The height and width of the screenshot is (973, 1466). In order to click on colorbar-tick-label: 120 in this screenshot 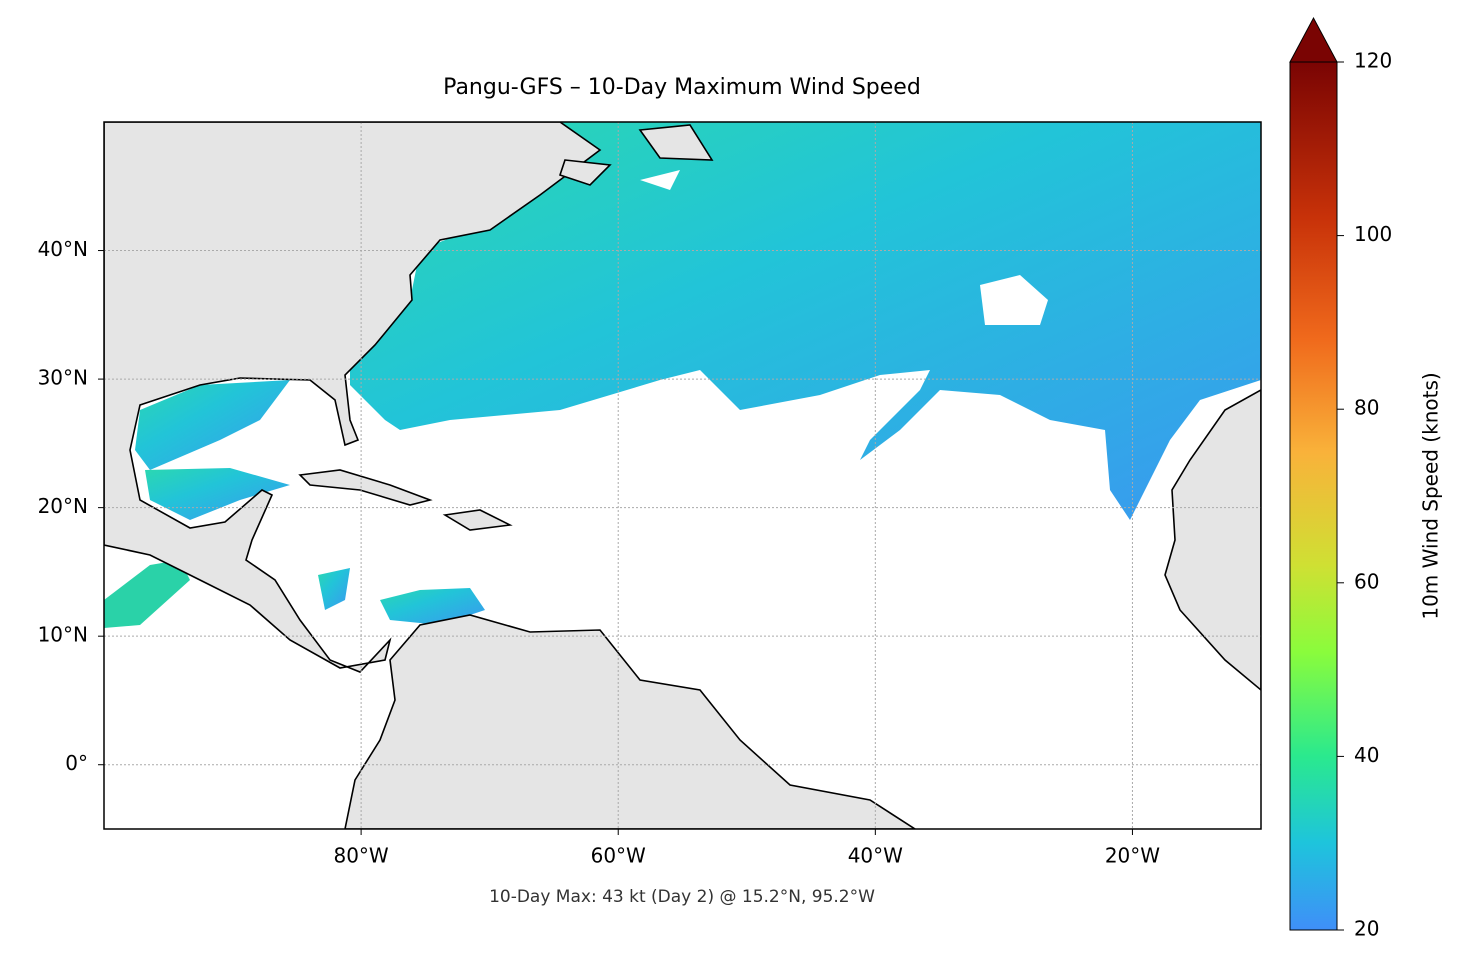, I will do `click(1373, 61)`.